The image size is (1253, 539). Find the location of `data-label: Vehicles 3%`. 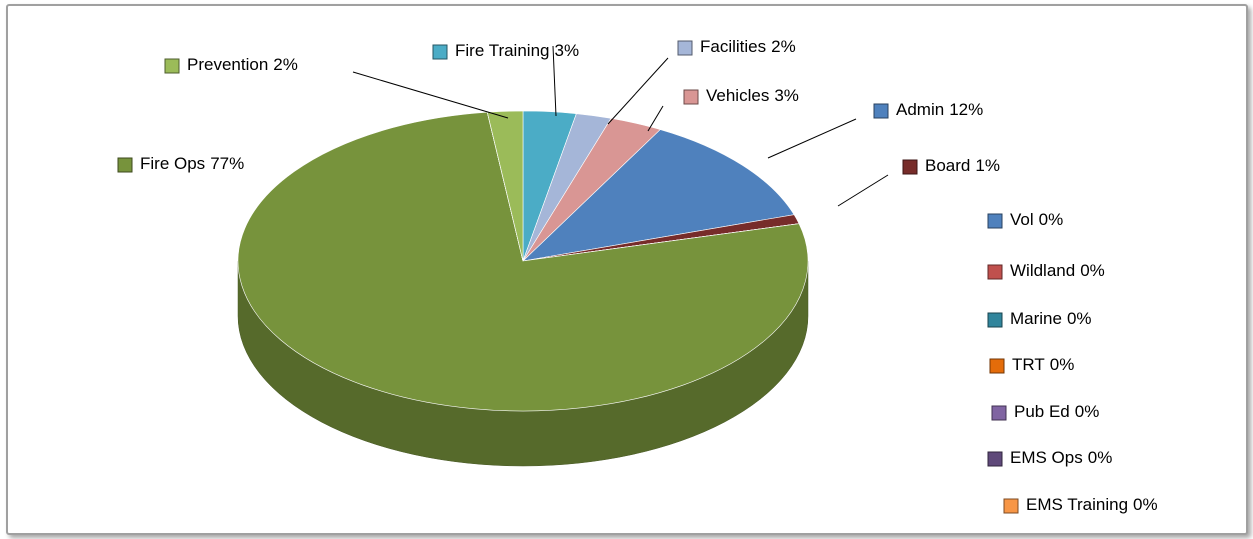

data-label: Vehicles 3% is located at coordinates (752, 95).